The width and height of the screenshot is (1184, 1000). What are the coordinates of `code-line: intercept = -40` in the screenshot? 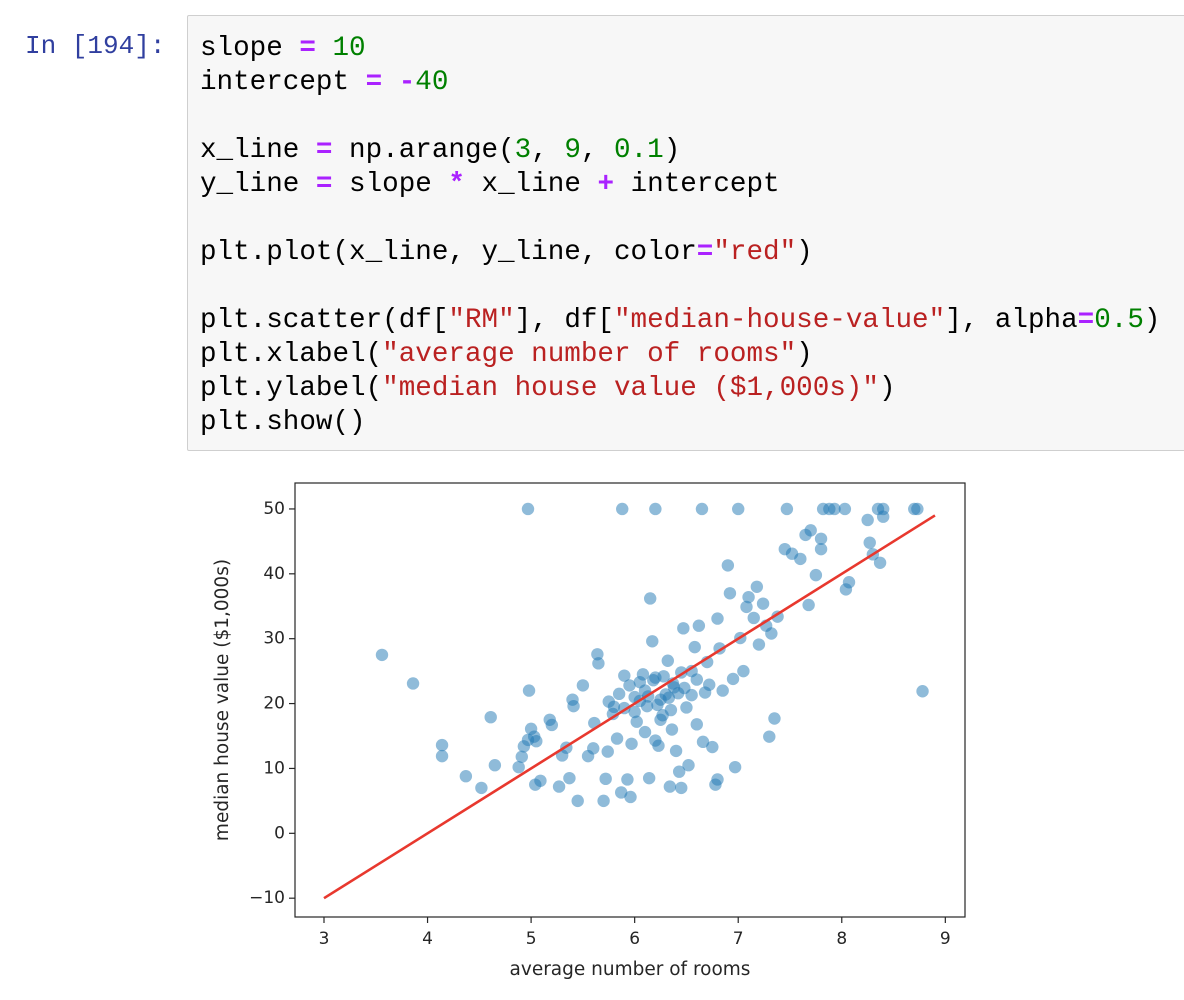 It's located at (680, 83).